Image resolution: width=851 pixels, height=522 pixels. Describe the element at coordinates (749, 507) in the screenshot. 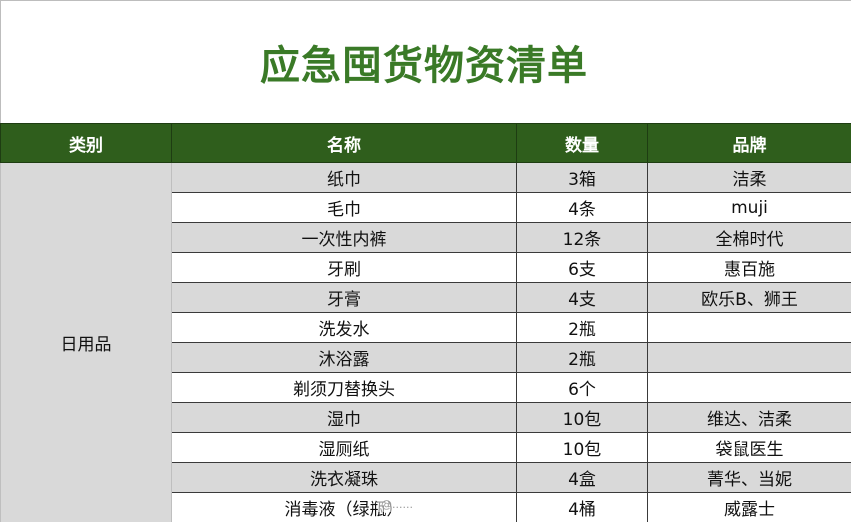

I see `cell-brand: 威露士` at that location.